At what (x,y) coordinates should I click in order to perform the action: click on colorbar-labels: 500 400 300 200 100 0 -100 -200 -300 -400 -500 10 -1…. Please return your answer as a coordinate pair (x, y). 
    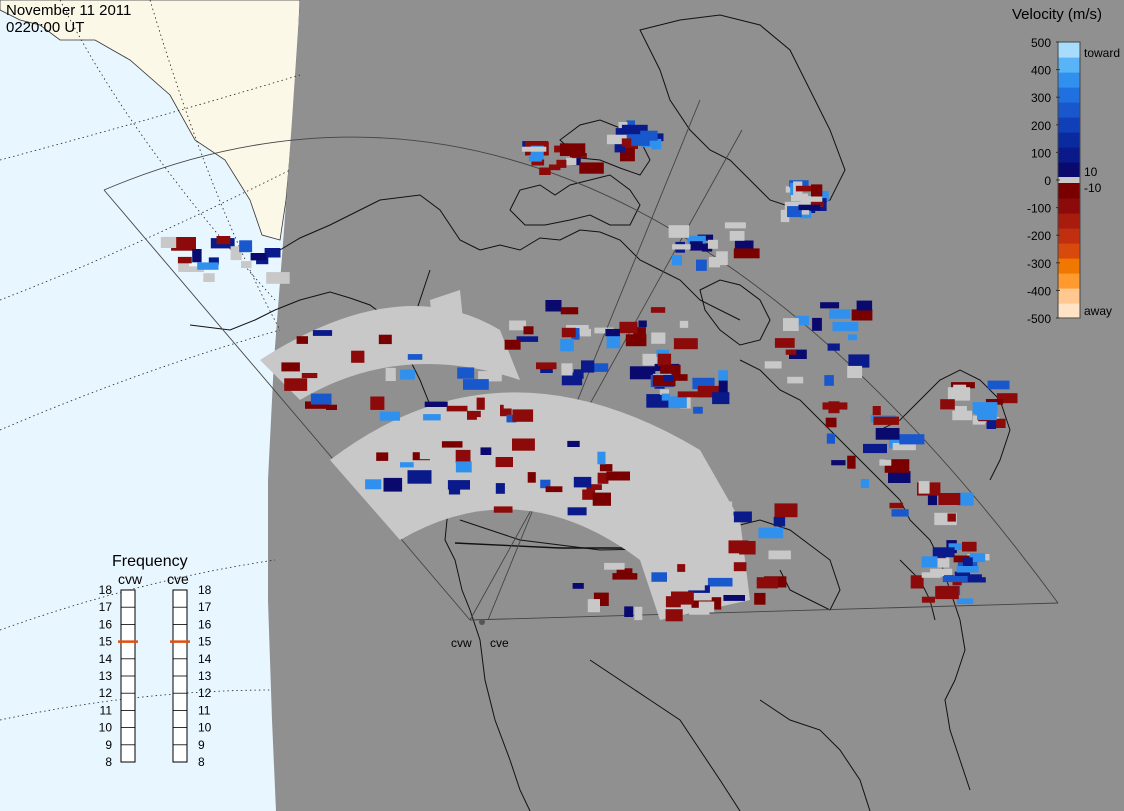
    Looking at the image, I should click on (1073, 181).